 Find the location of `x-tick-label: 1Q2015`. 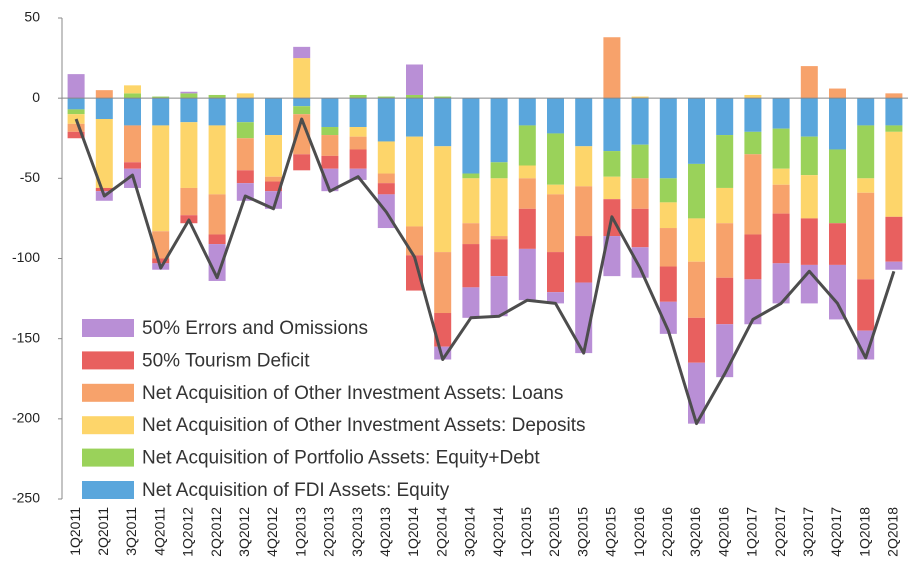

x-tick-label: 1Q2015 is located at coordinates (526, 532).